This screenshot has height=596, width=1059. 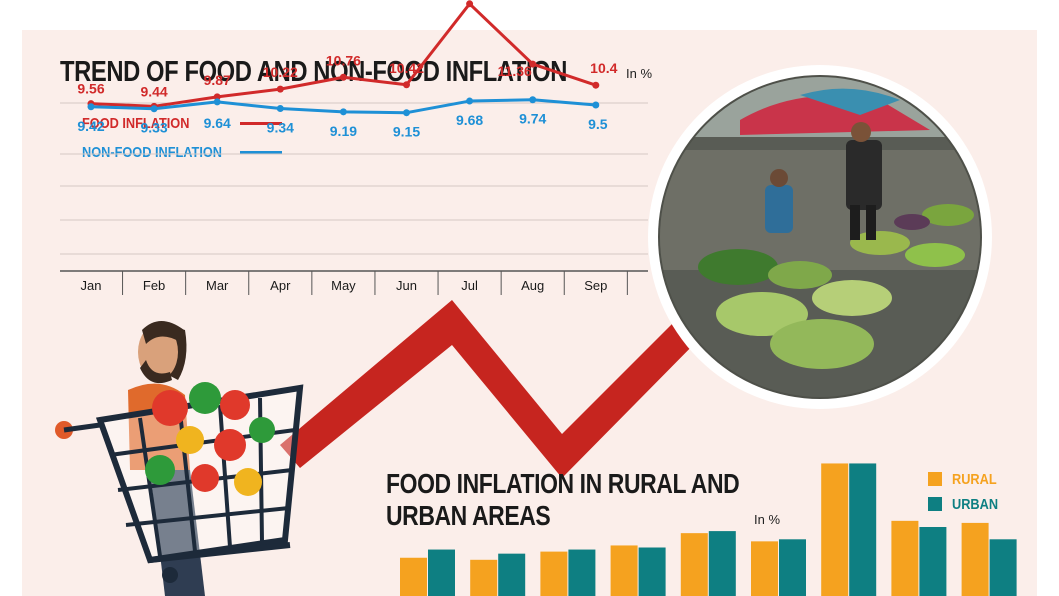 I want to click on food-data-label: 11.36, so click(x=515, y=71).